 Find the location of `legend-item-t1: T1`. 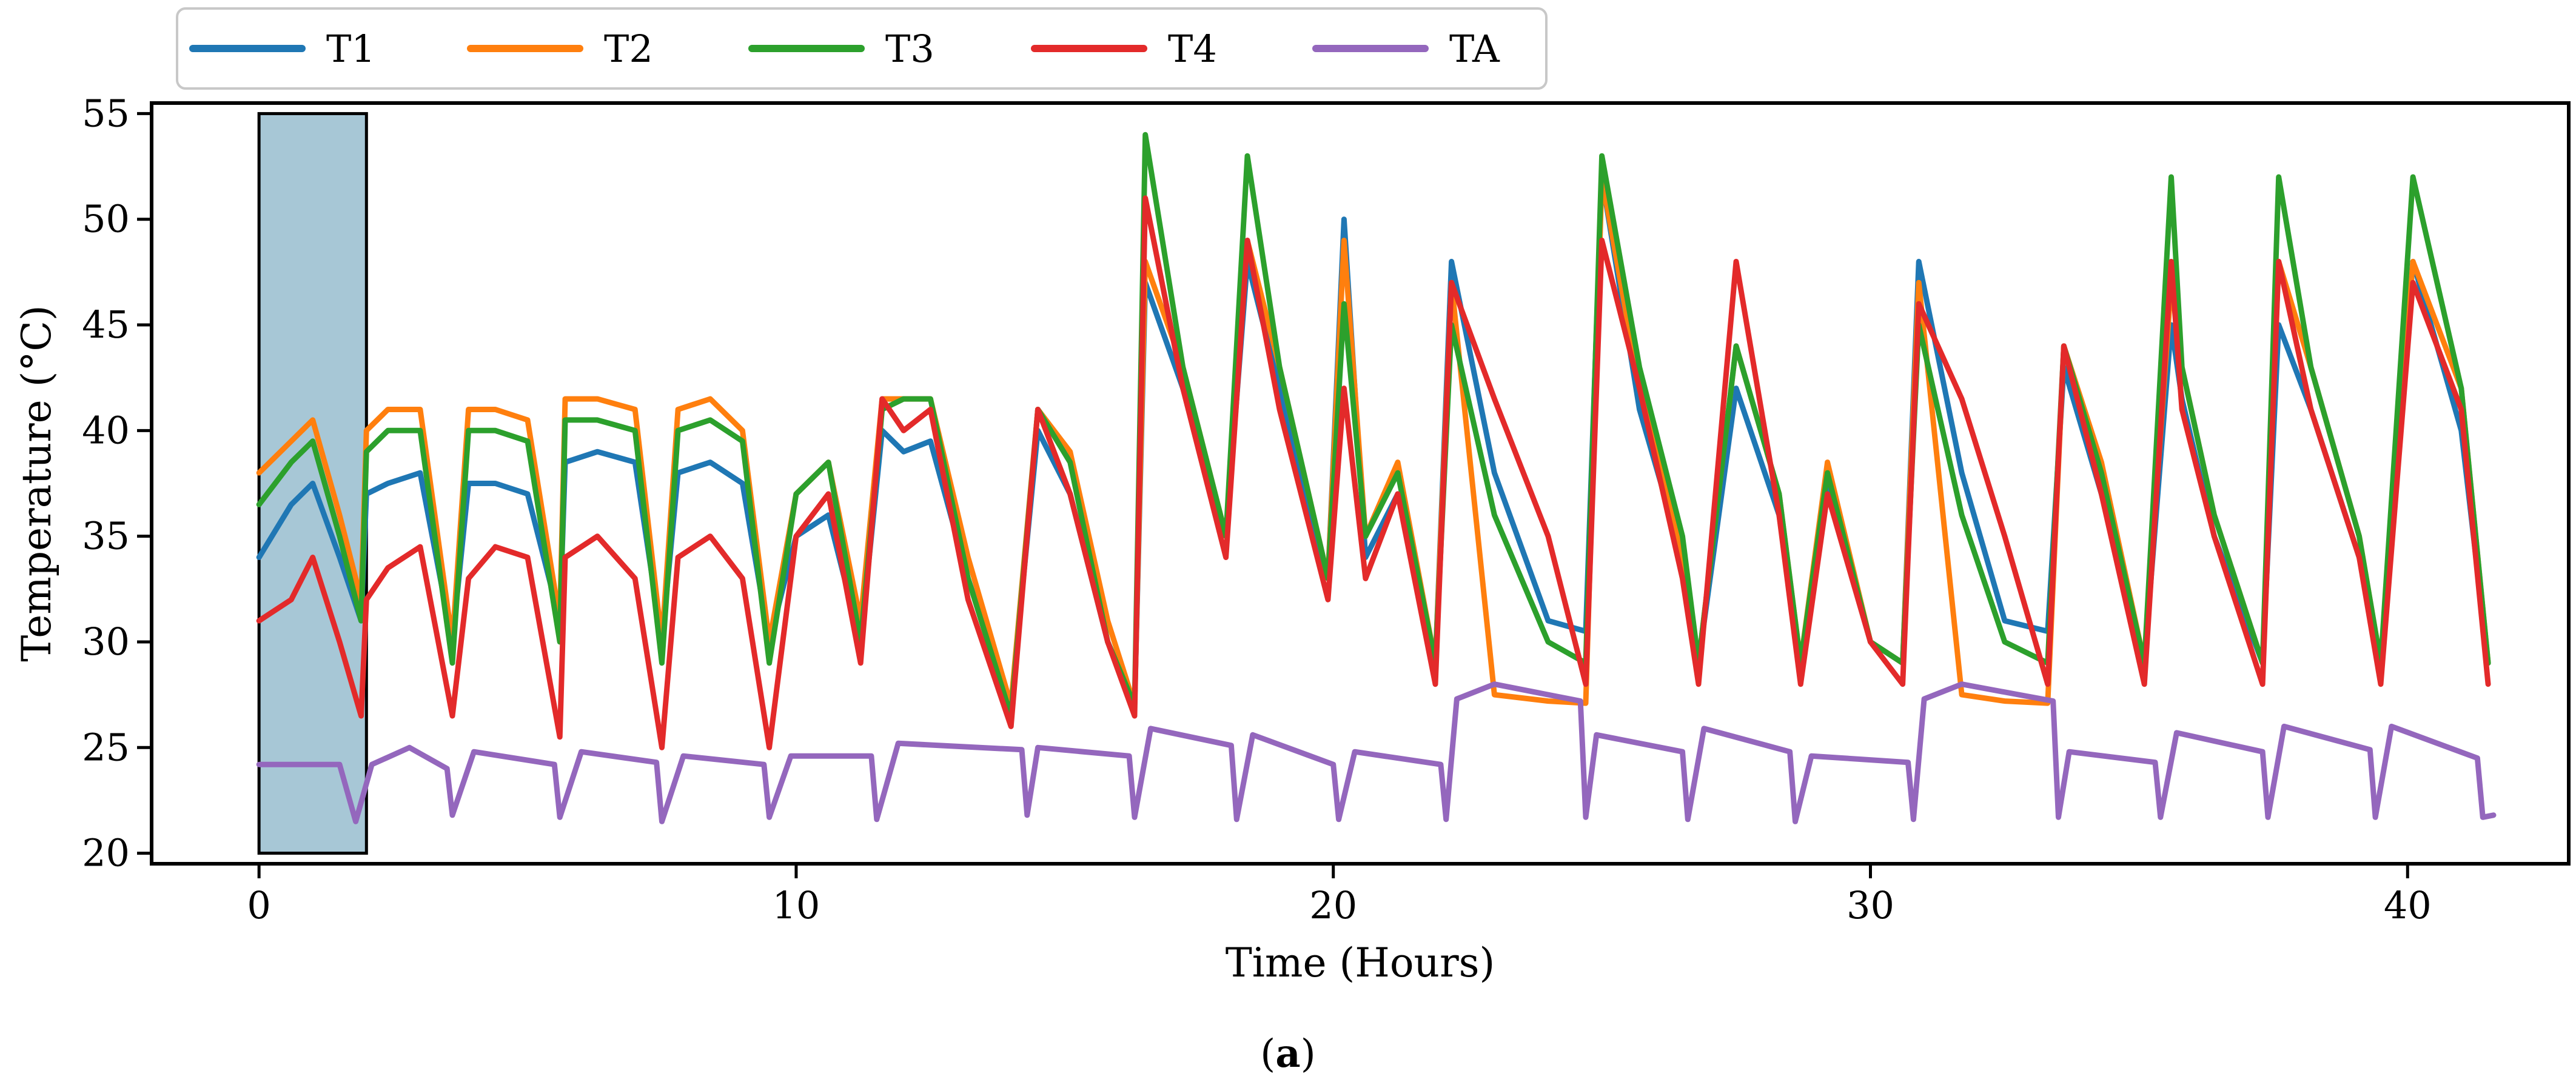

legend-item-t1: T1 is located at coordinates (282, 49).